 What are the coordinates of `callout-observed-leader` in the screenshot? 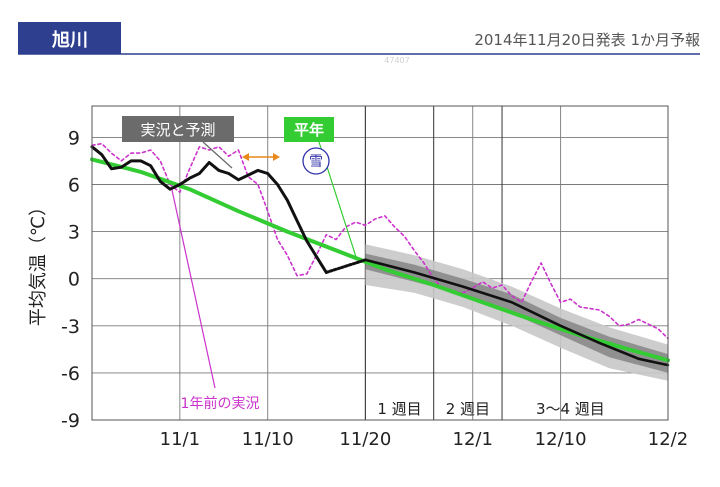 It's located at (217, 155).